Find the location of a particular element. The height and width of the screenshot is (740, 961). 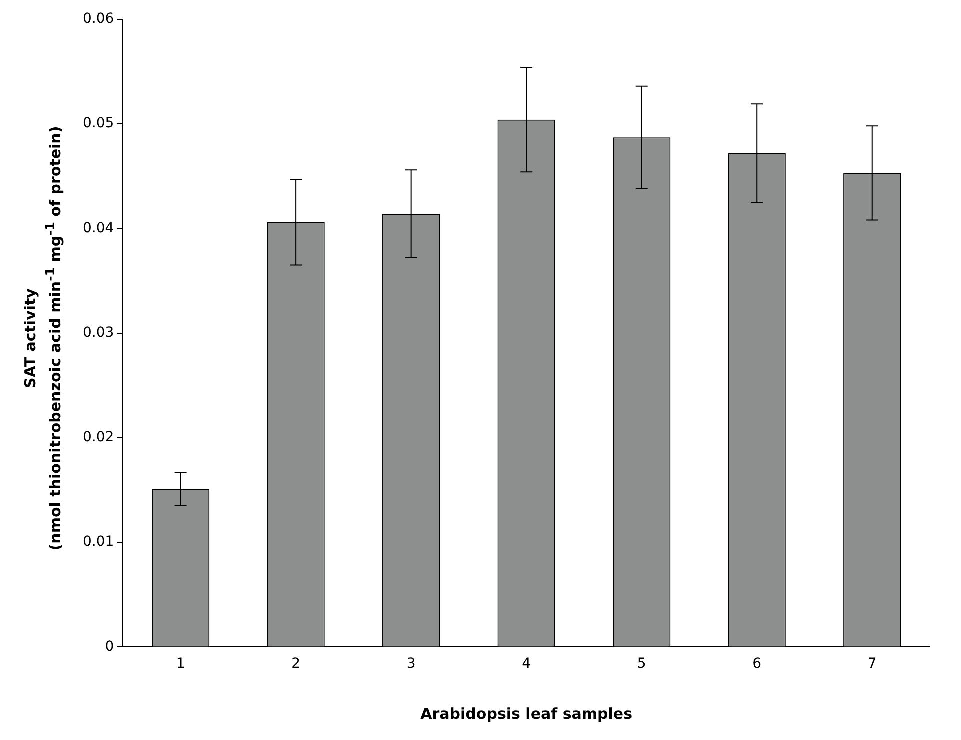

x-tick-label: 7 is located at coordinates (872, 664).